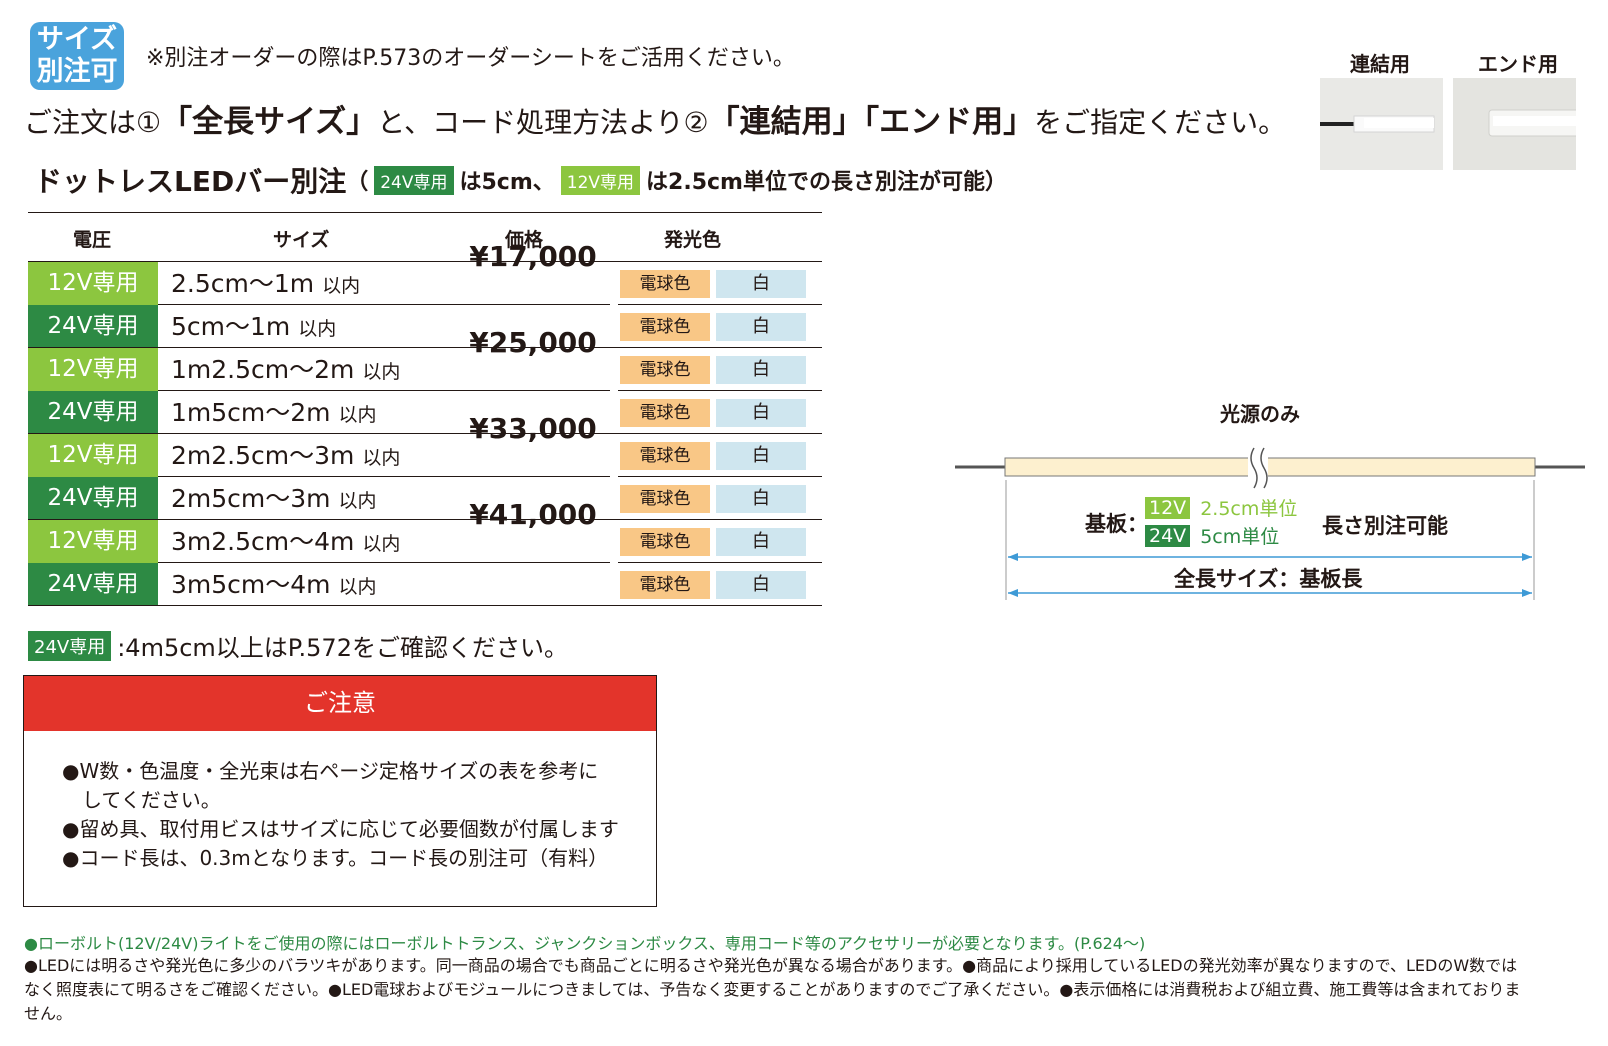 The image size is (1608, 1046). What do you see at coordinates (470, 58) in the screenshot?
I see `order-sheet-note: ※別注オーダーの際はP.573のオーダーシートをご活用ください。` at bounding box center [470, 58].